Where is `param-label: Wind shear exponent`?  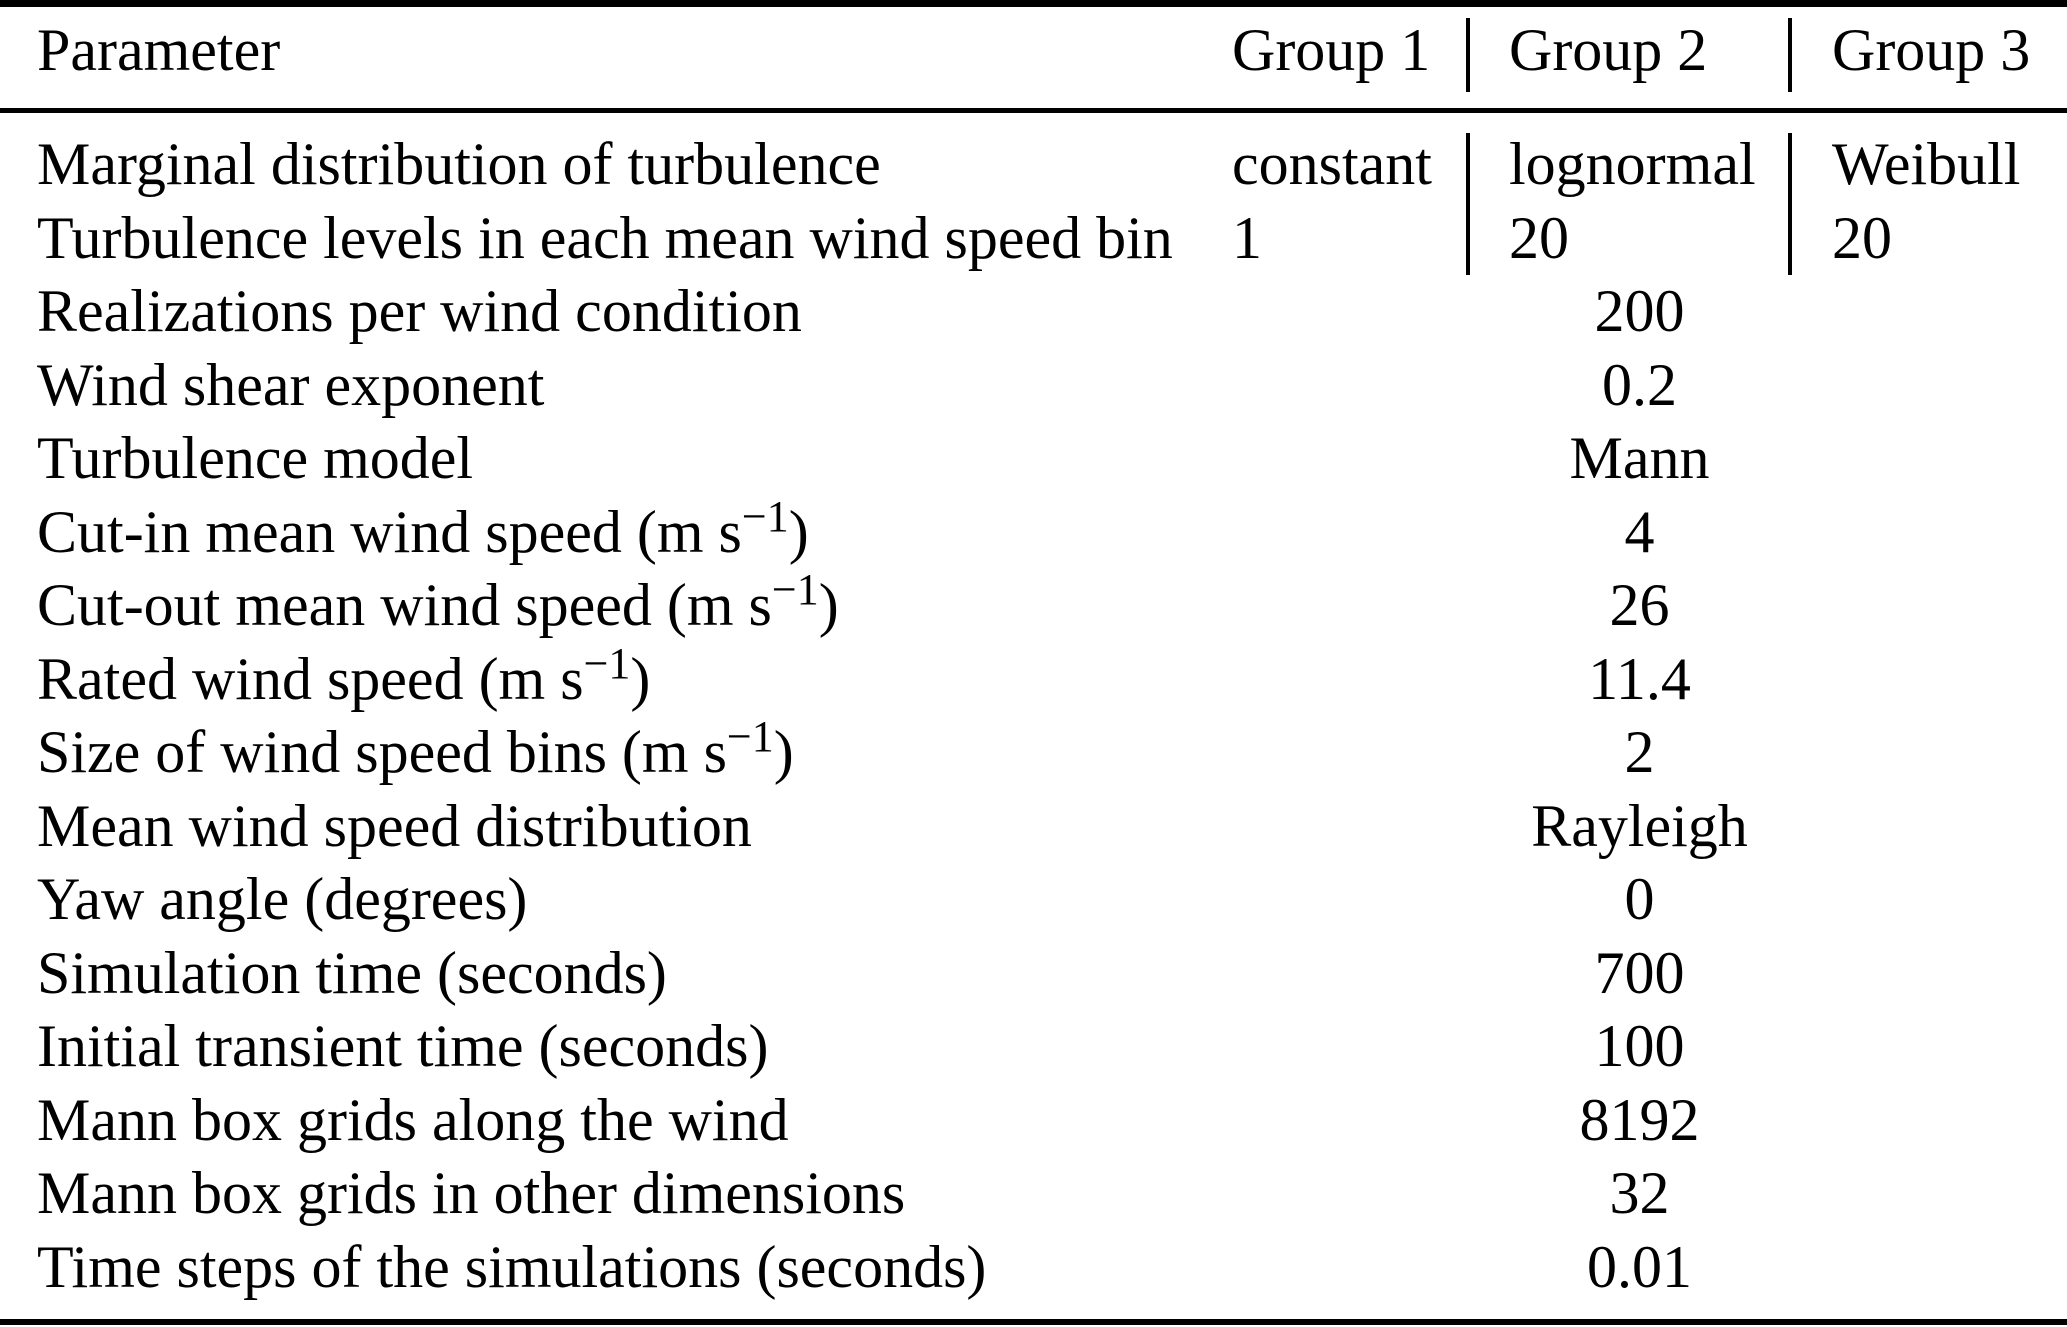 param-label: Wind shear exponent is located at coordinates (291, 384).